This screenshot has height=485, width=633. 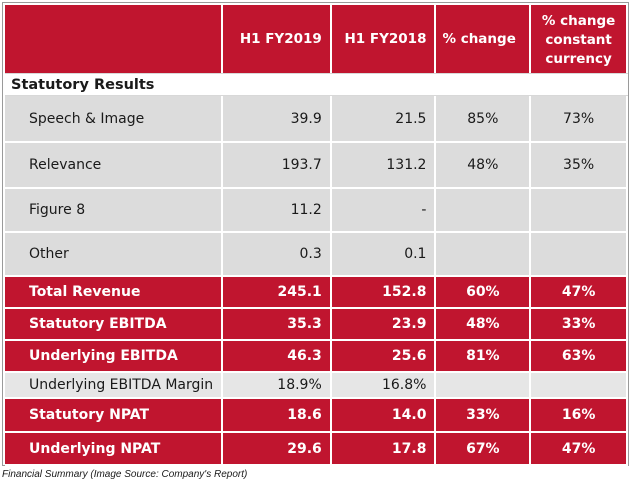 I want to click on value-pct-change-cc: 63%, so click(x=579, y=357).